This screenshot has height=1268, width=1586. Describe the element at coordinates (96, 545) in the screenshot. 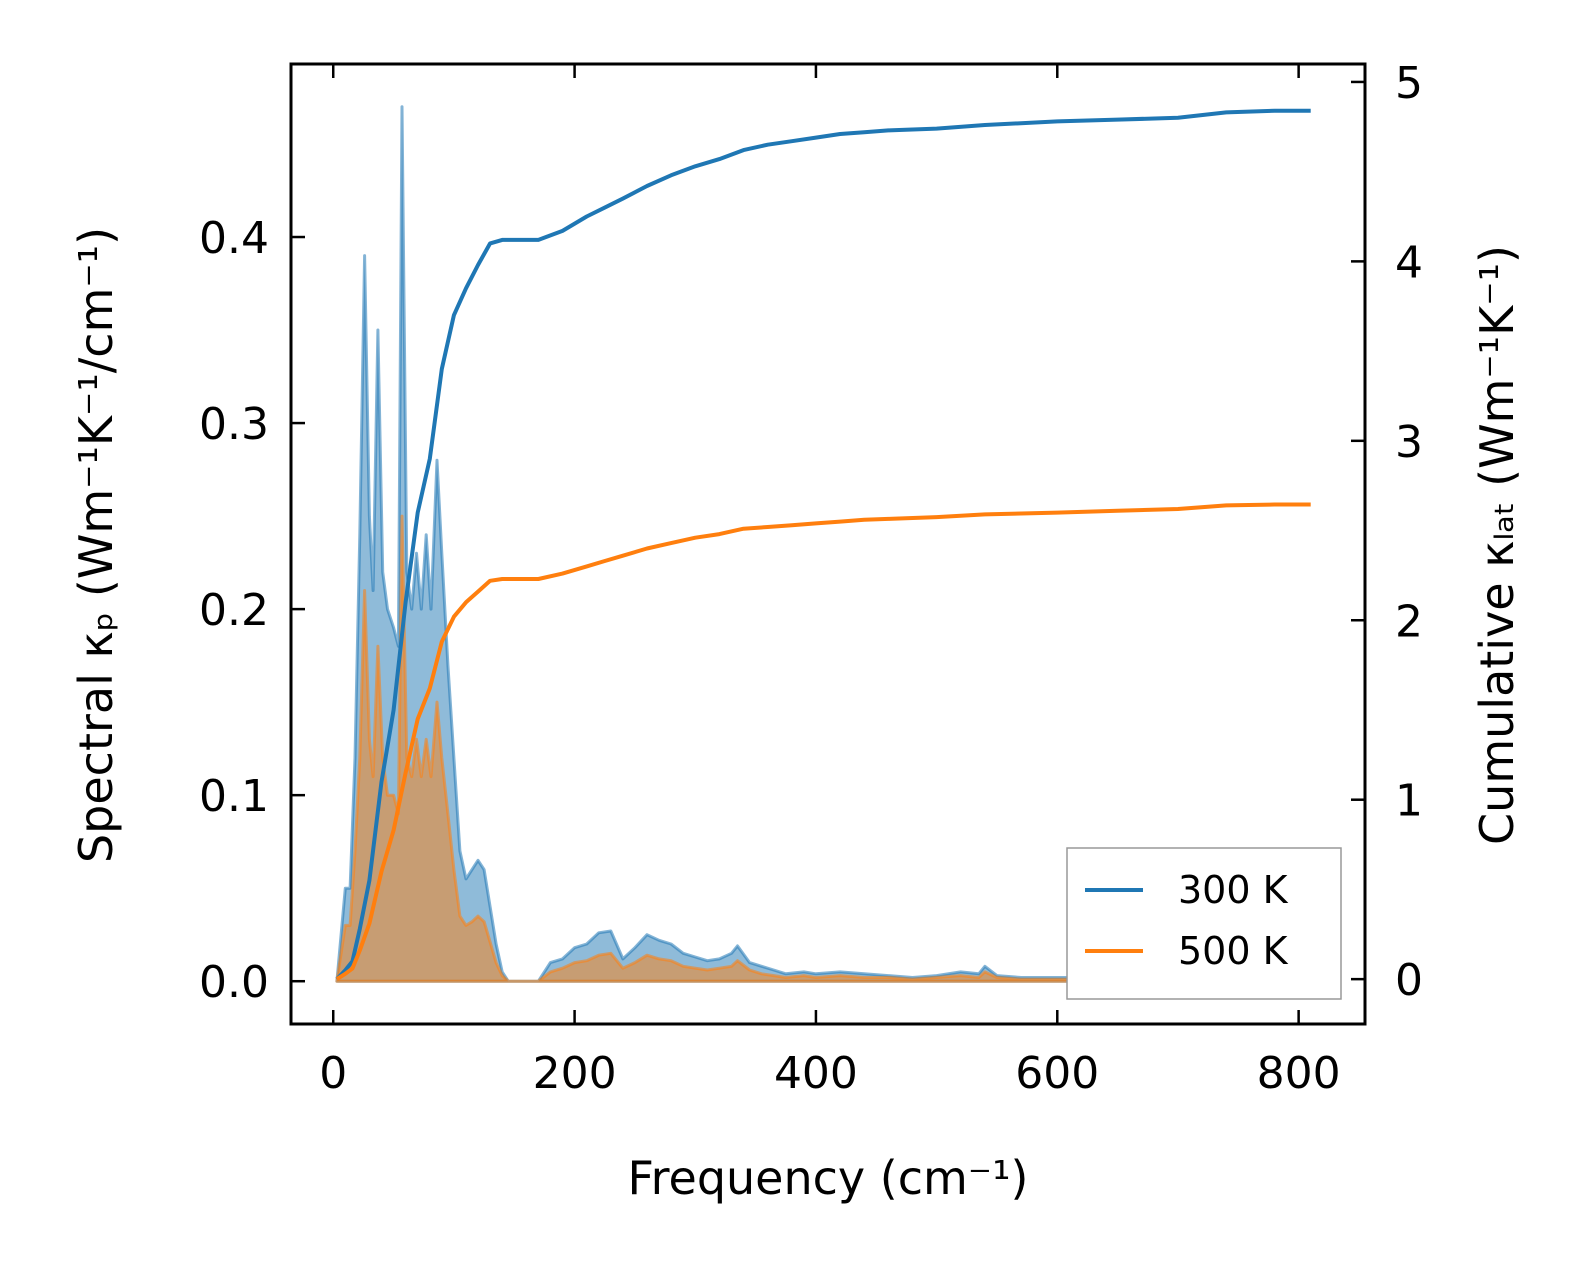

I see `y-axis-left-title: Spectral κₚ (Wm⁻¹K⁻¹/cm⁻¹)` at that location.